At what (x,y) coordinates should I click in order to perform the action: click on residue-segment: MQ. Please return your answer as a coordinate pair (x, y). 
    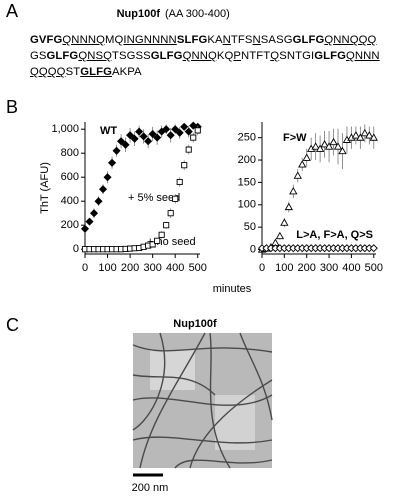
    Looking at the image, I should click on (114, 40).